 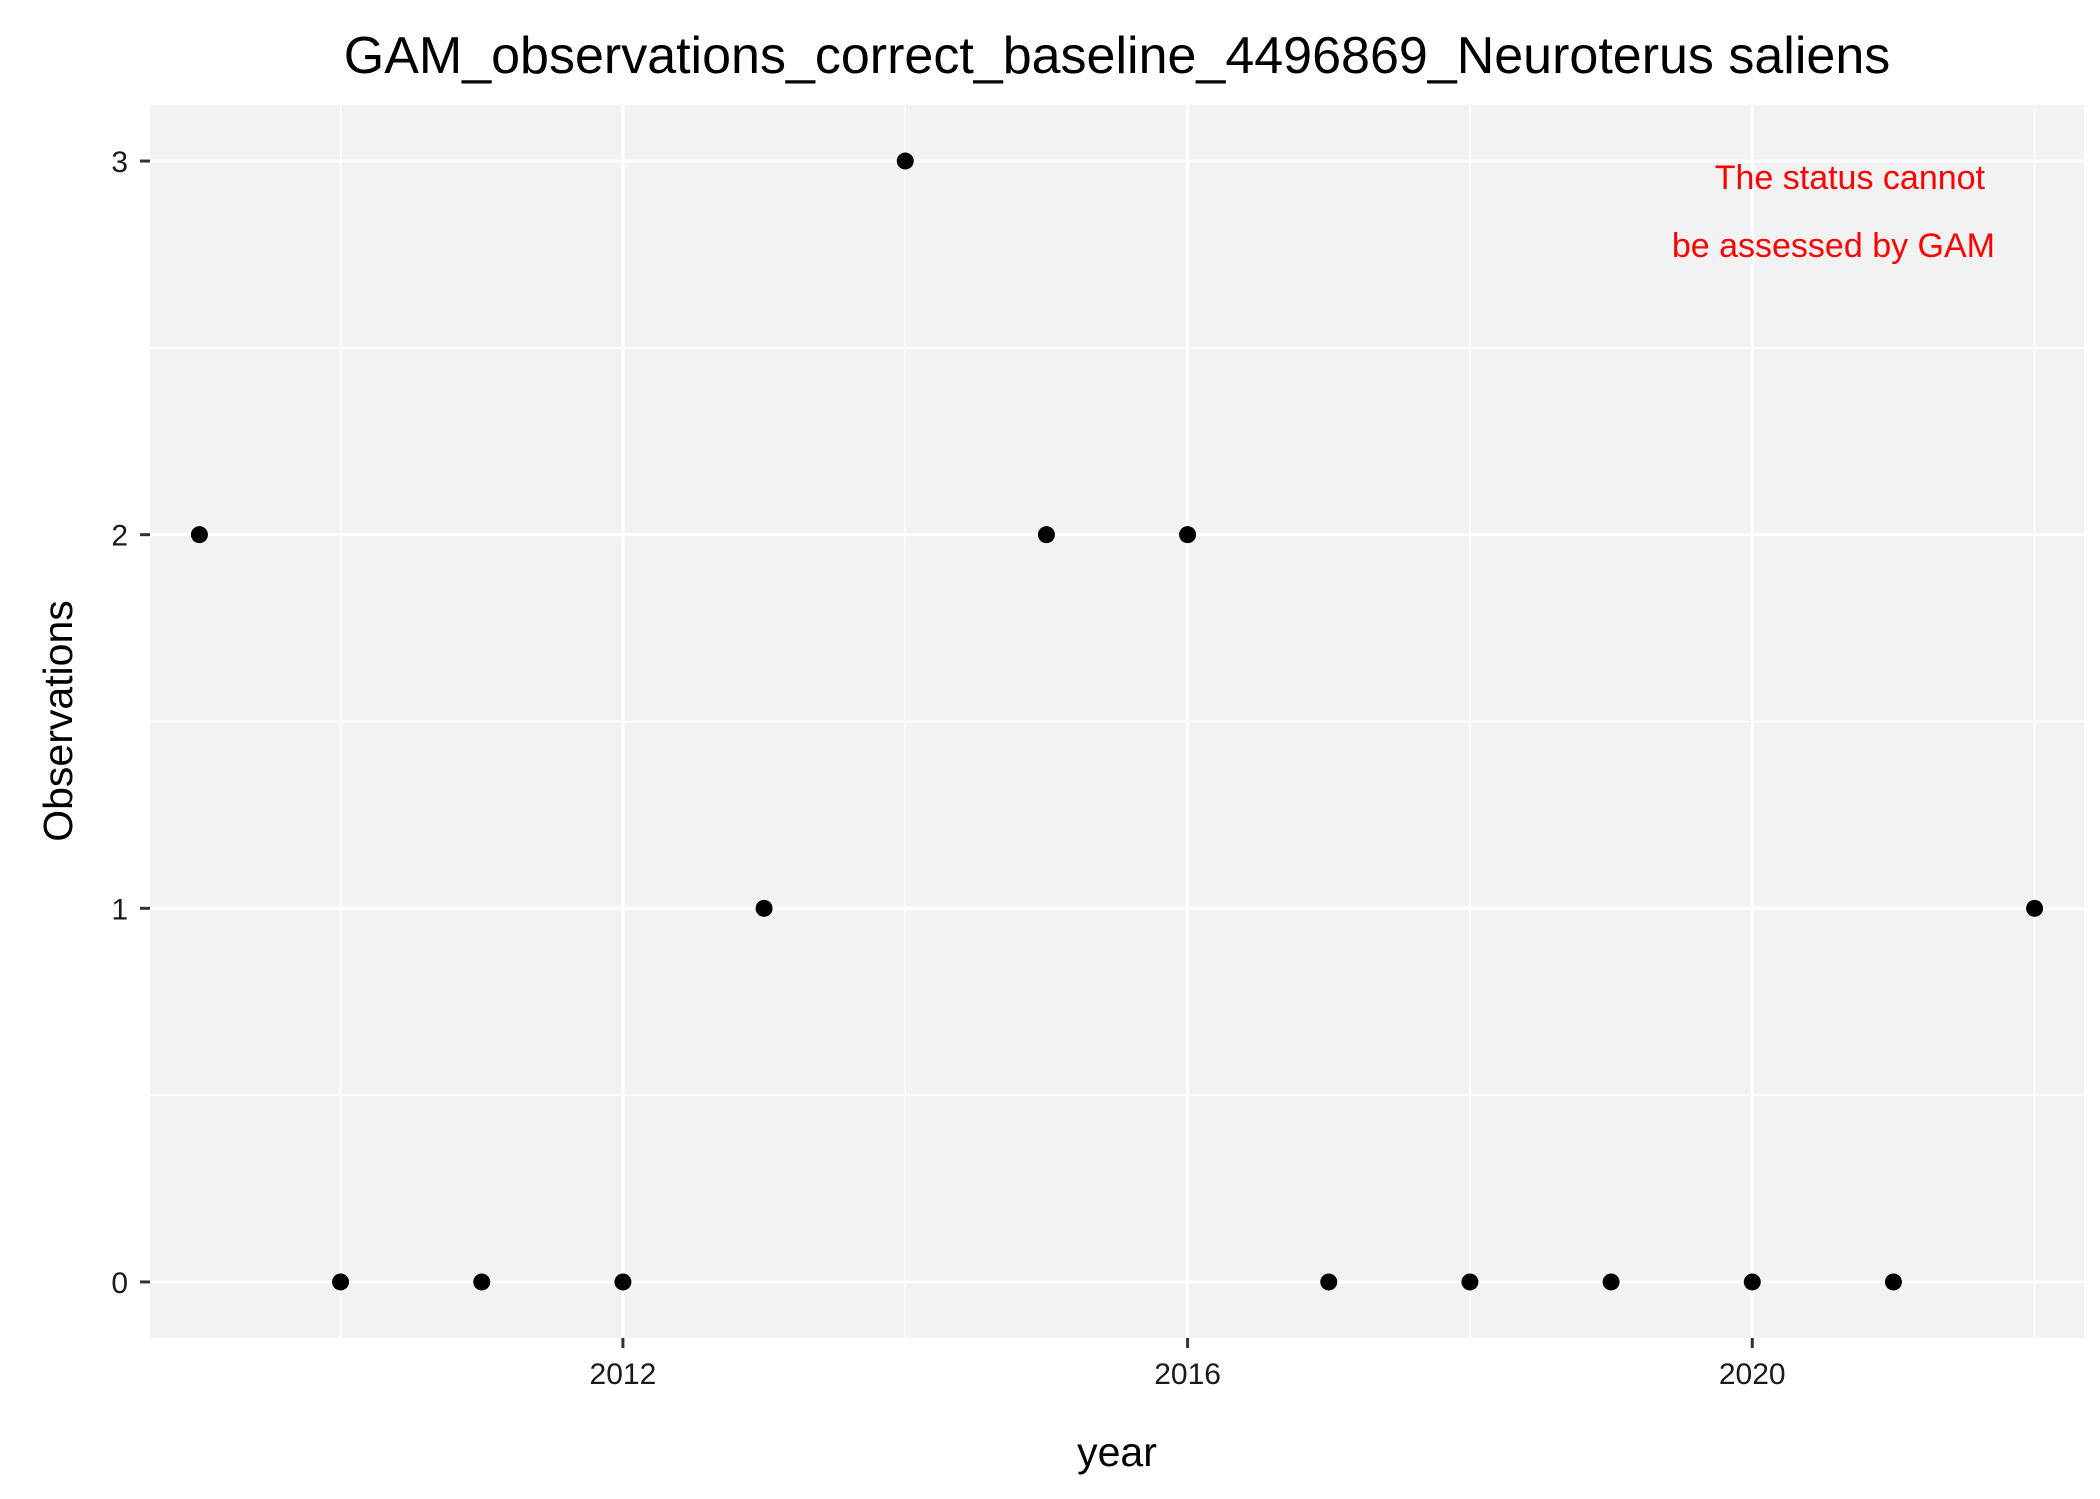 What do you see at coordinates (119, 536) in the screenshot?
I see `y-tick-label: 2` at bounding box center [119, 536].